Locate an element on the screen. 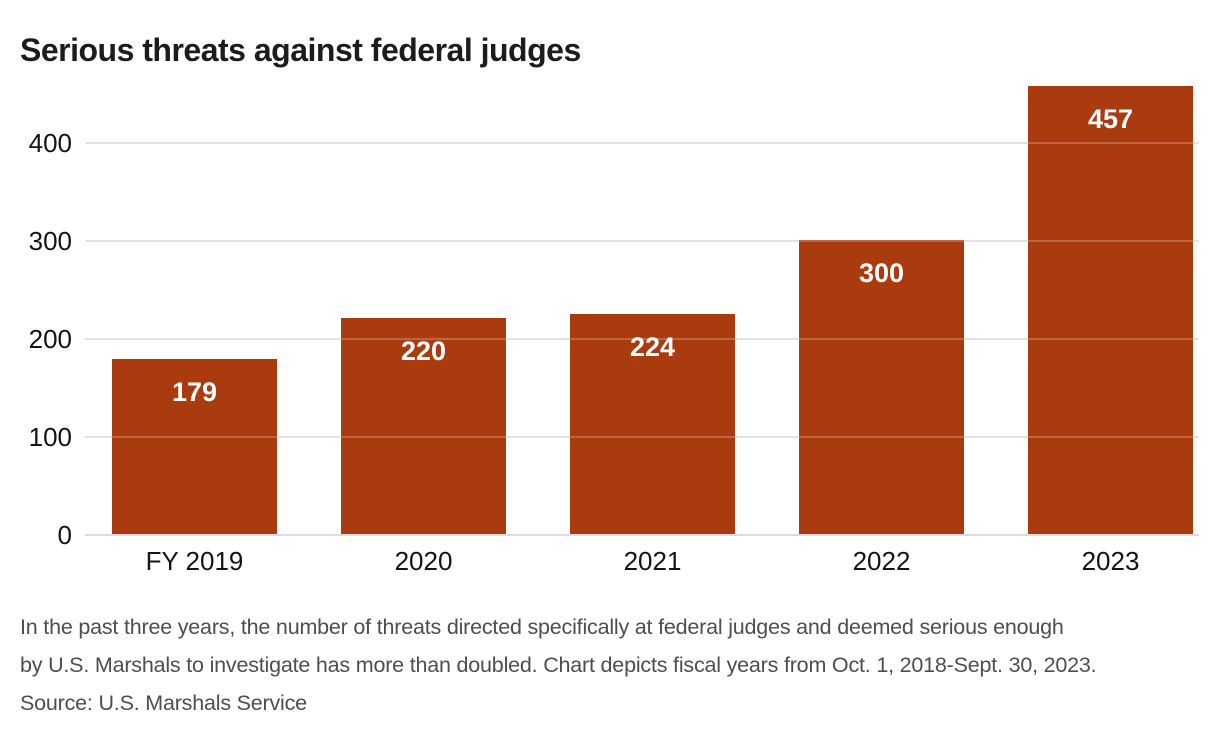  y-axis-tick-label: 0 is located at coordinates (64, 535).